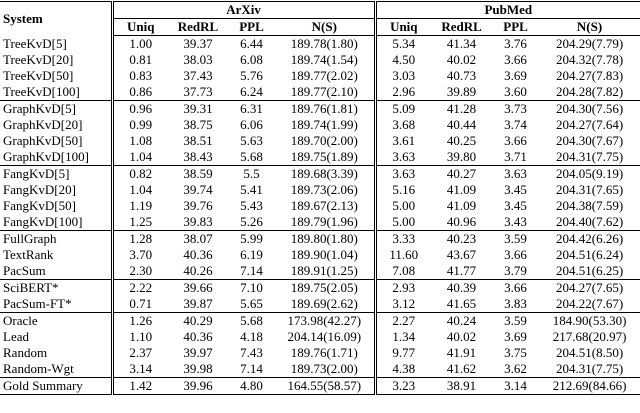  Describe the element at coordinates (326, 271) in the screenshot. I see `metric-cell: 189.91(1.25)` at that location.